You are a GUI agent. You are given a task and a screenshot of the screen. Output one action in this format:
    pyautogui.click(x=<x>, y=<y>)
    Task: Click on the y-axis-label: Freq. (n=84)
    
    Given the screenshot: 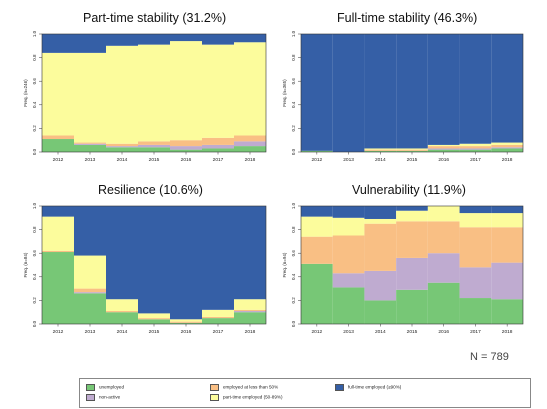 What is the action you would take?
    pyautogui.click(x=25, y=264)
    